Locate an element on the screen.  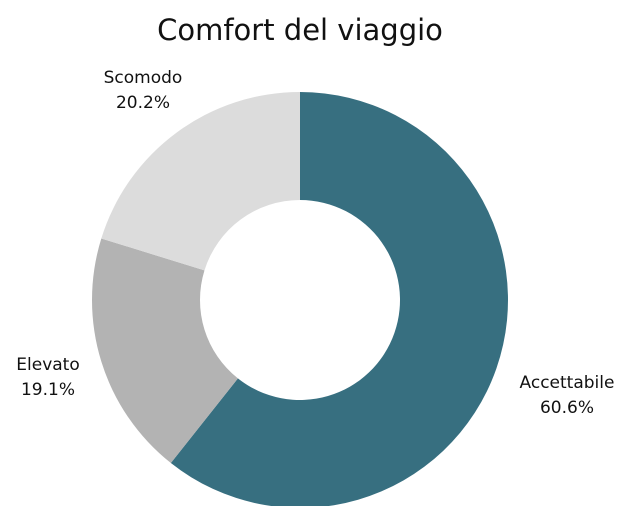
chart-title: Comfort del viaggio is located at coordinates (300, 30).